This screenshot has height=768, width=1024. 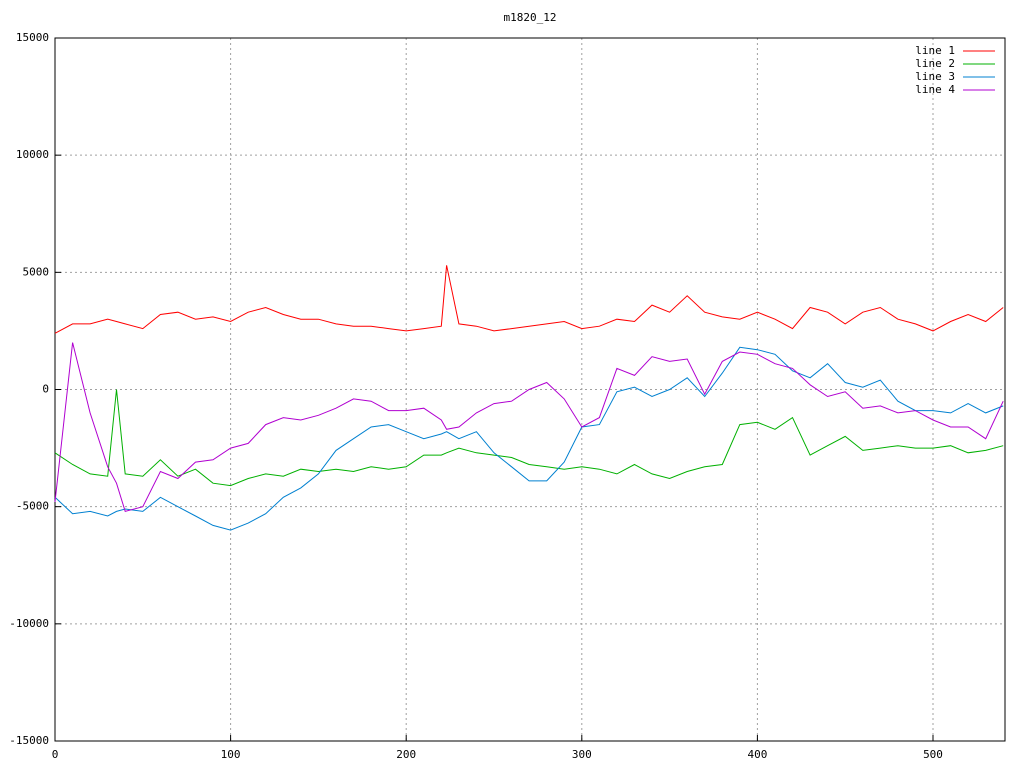 What do you see at coordinates (935, 63) in the screenshot?
I see `legend-label: line 2` at bounding box center [935, 63].